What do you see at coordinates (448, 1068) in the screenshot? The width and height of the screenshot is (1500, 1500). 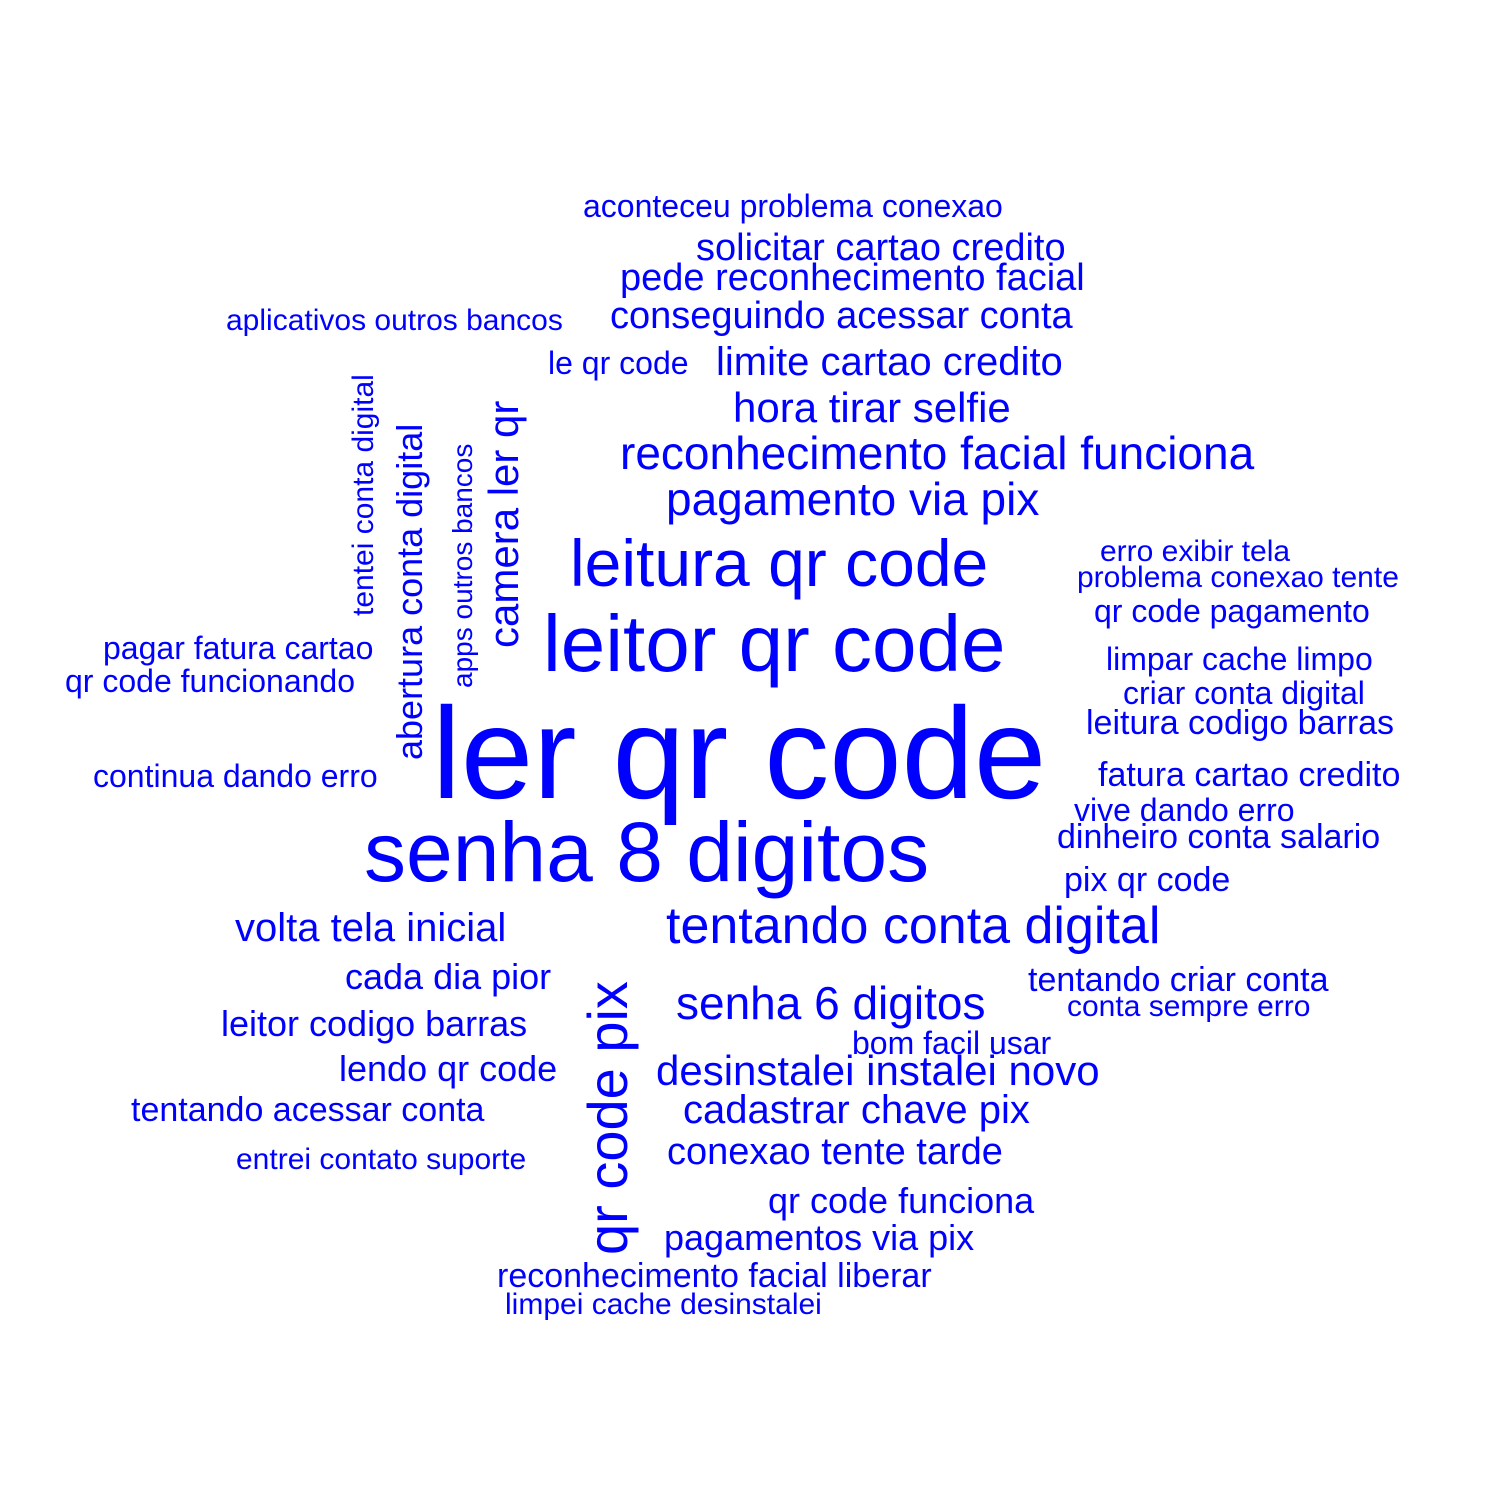 I see `cloud-word: lendo qr code` at bounding box center [448, 1068].